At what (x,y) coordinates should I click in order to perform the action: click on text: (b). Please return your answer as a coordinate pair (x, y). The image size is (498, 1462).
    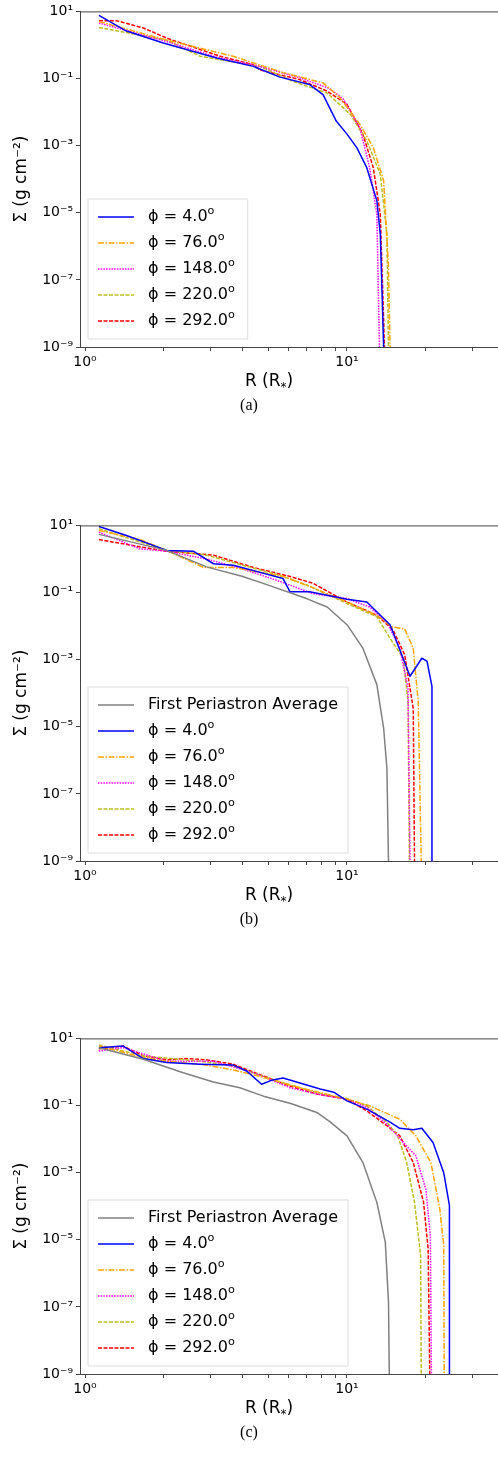
    Looking at the image, I should click on (249, 918).